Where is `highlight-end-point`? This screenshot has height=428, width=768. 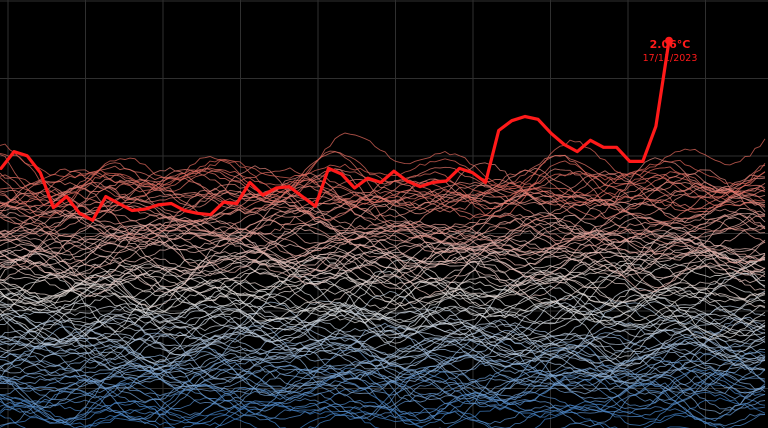 highlight-end-point is located at coordinates (669, 40).